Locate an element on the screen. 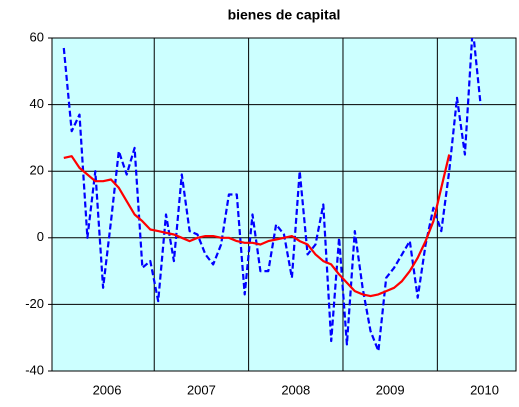 This screenshot has height=407, width=519. x-tick-label: 2010 is located at coordinates (484, 389).